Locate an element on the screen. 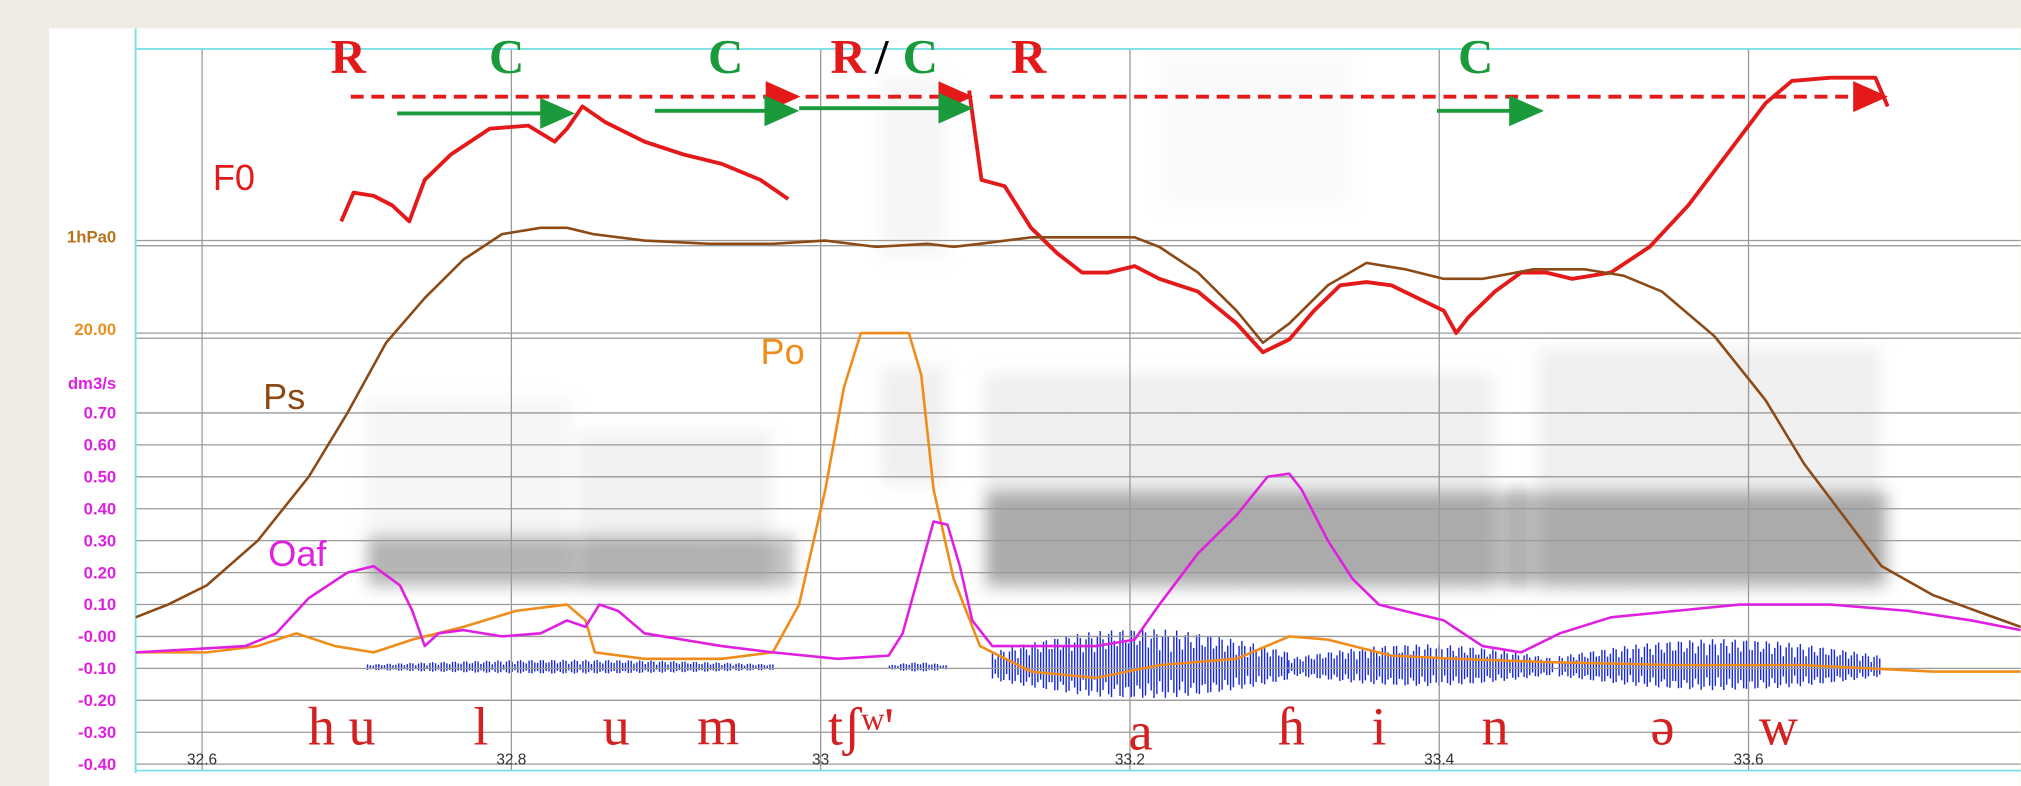 The width and height of the screenshot is (2021, 786). segment-label: m is located at coordinates (718, 726).